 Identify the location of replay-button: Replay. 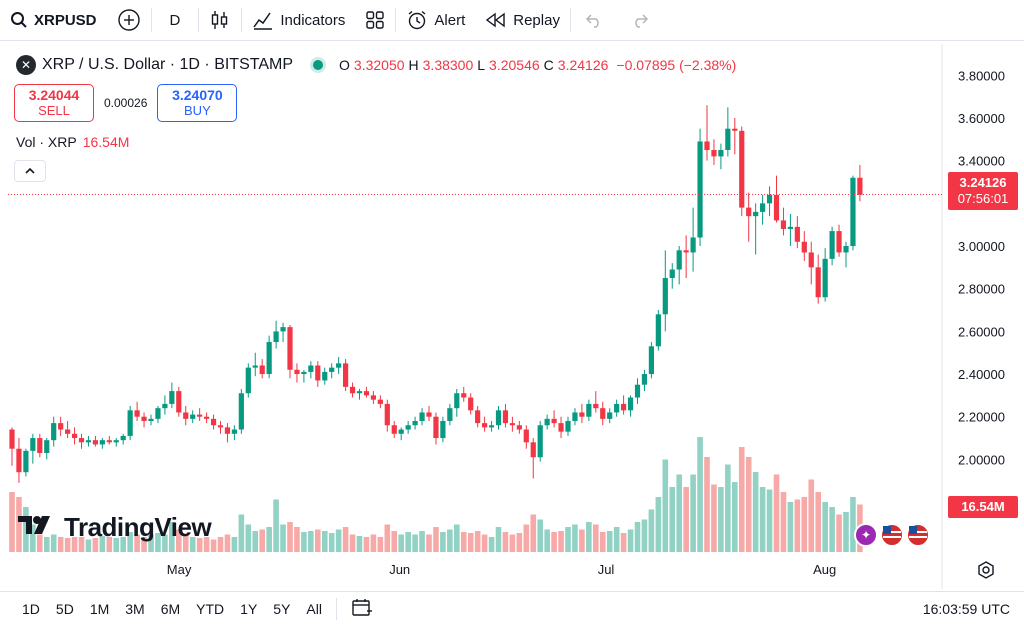
(522, 20).